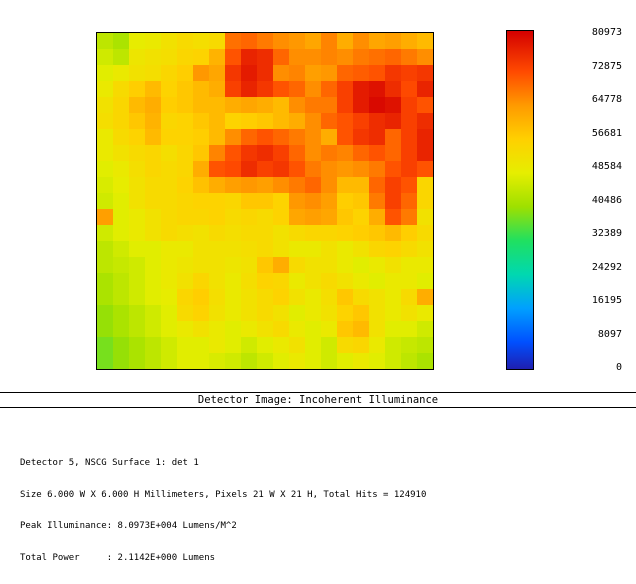  I want to click on colorbar-tick-label: 56681, so click(606, 133).